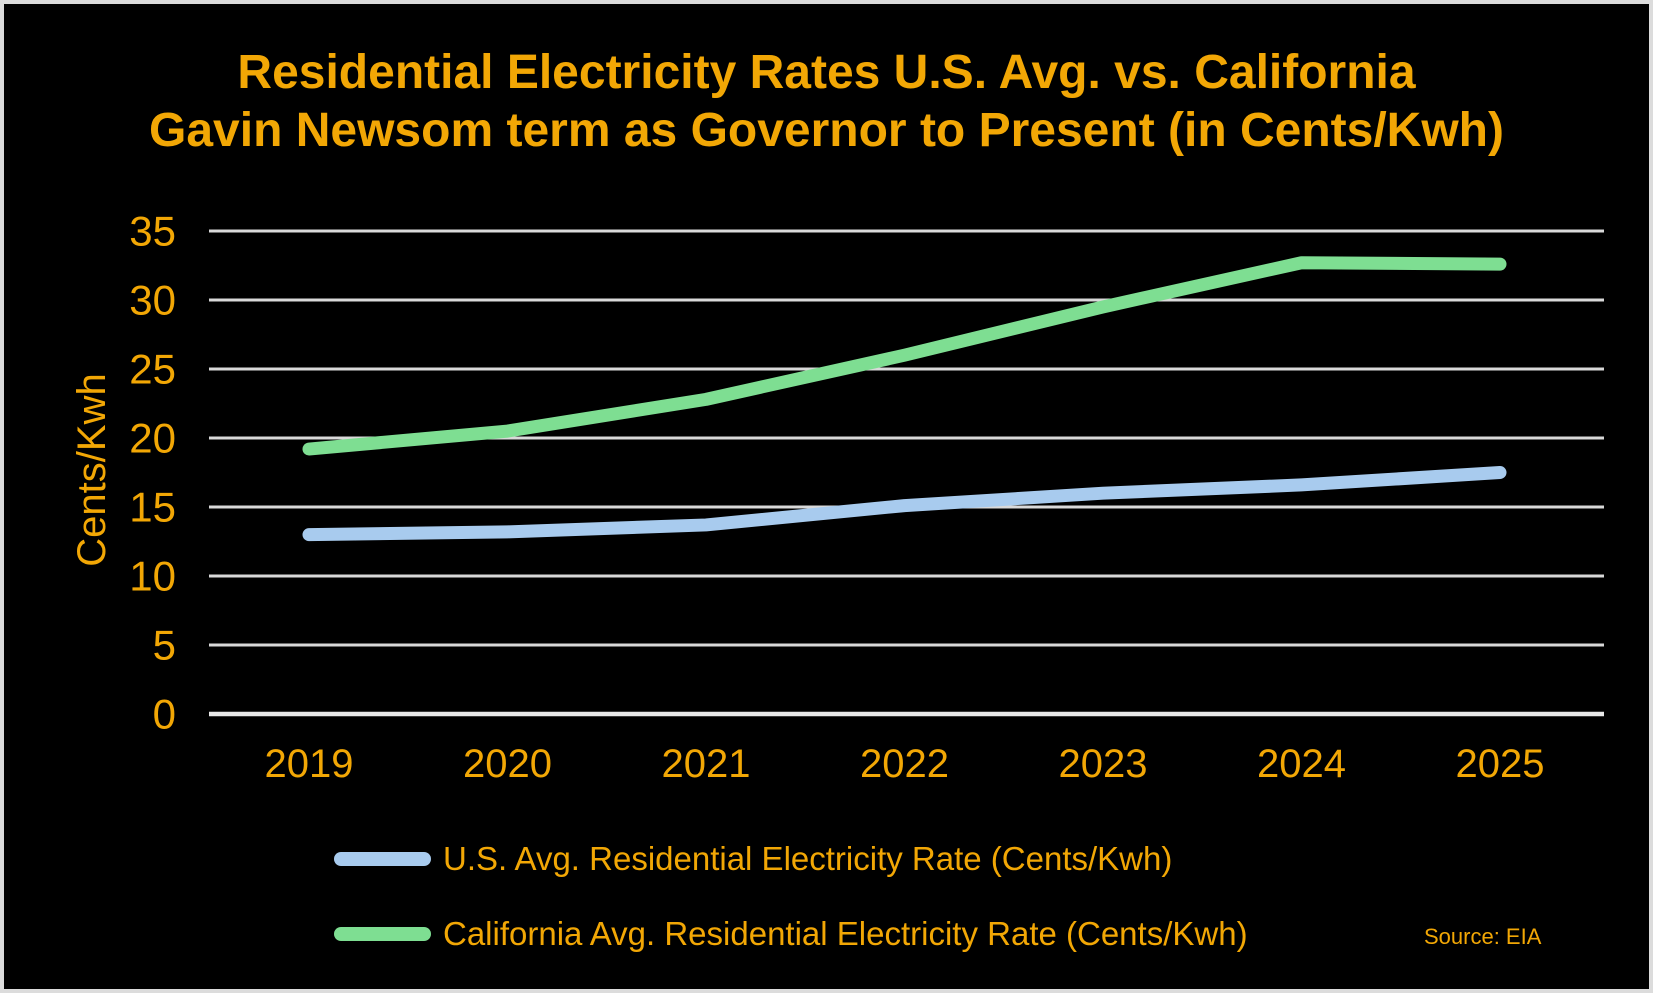  Describe the element at coordinates (152, 507) in the screenshot. I see `y-tick-label: 15` at that location.